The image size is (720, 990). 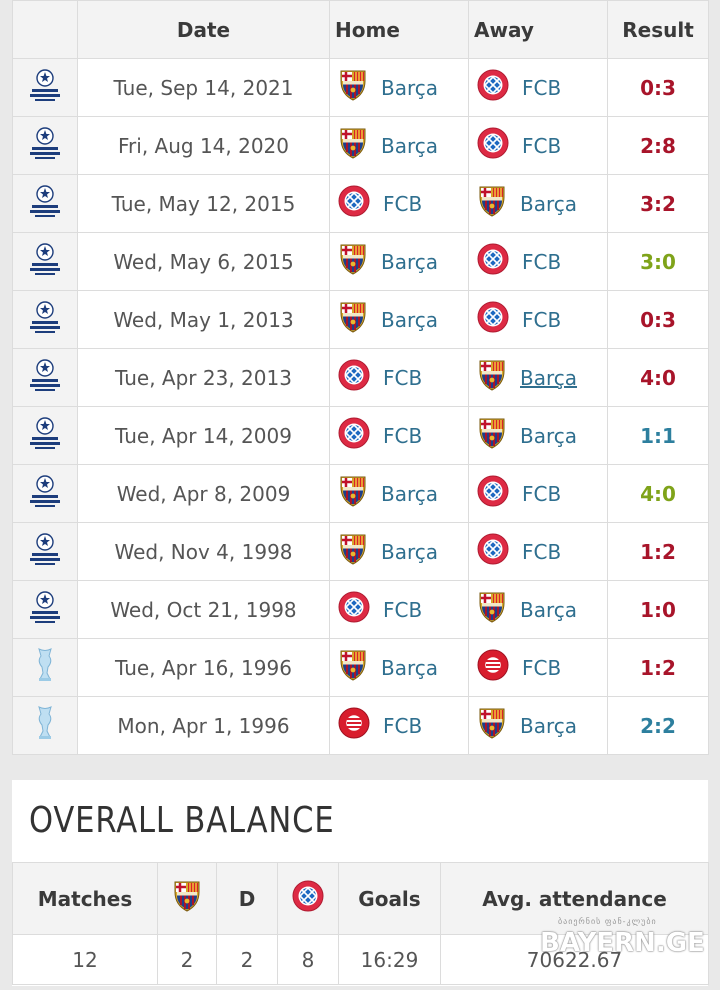 I want to click on match-row: Tue, Apr 16, 1996 Barça FCB 1:2, so click(x=360, y=667).